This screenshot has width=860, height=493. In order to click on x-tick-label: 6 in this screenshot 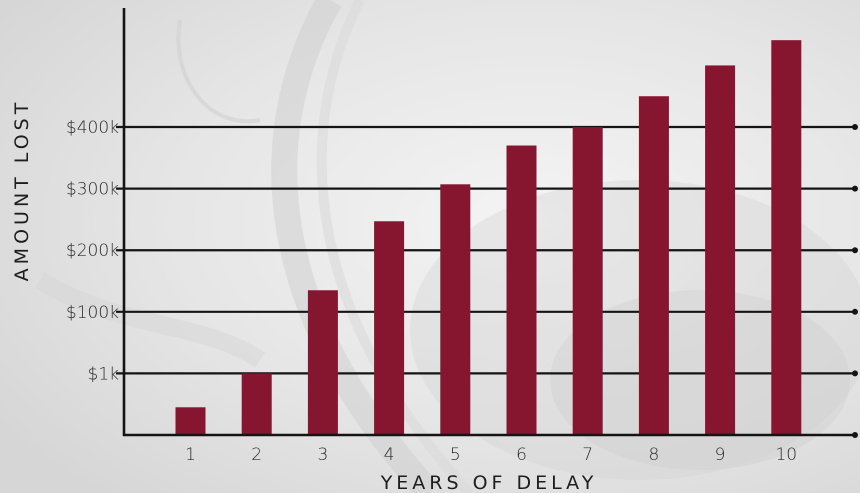, I will do `click(521, 455)`.